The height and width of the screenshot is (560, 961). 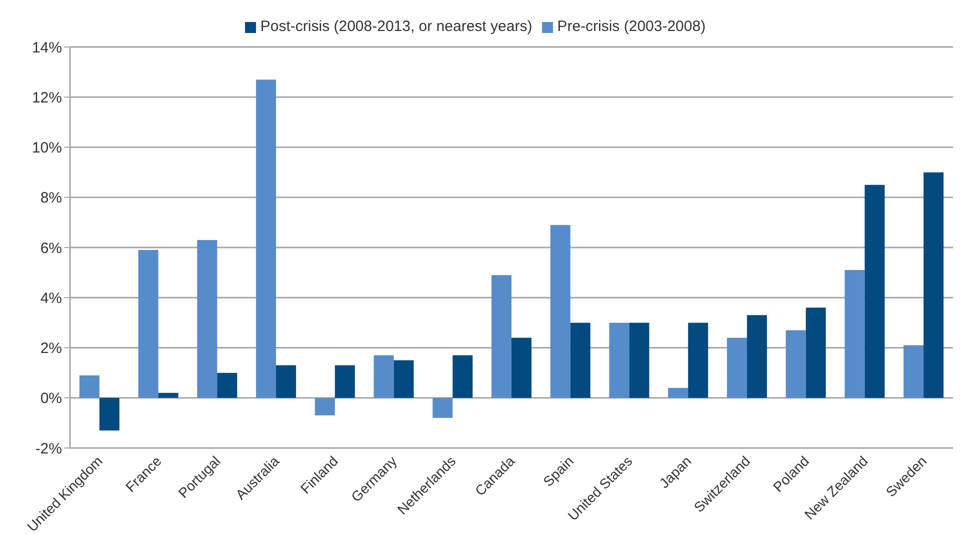 I want to click on y-tick-label: 4%, so click(x=51, y=298).